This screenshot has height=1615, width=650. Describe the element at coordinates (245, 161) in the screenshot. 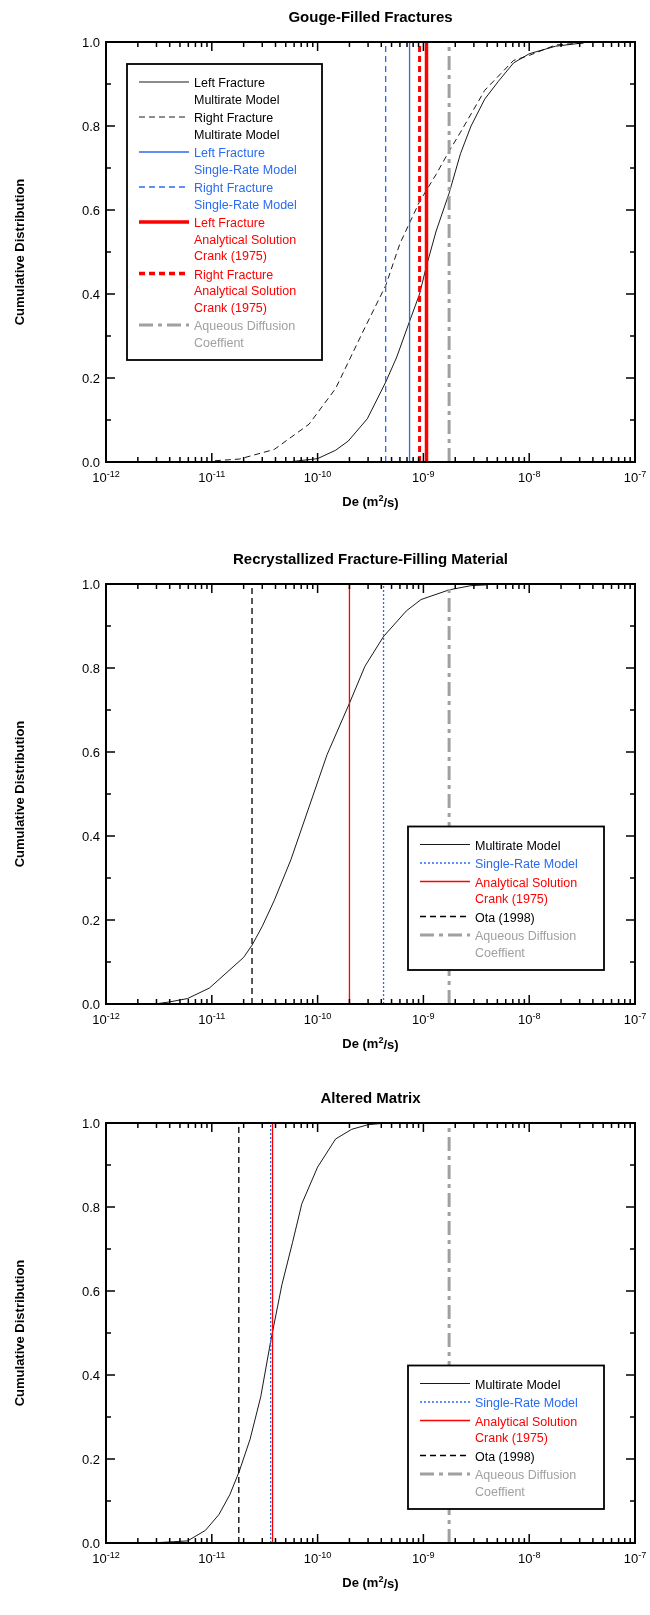

I see `legend-label: Left Fracture Single-Rate Model` at that location.